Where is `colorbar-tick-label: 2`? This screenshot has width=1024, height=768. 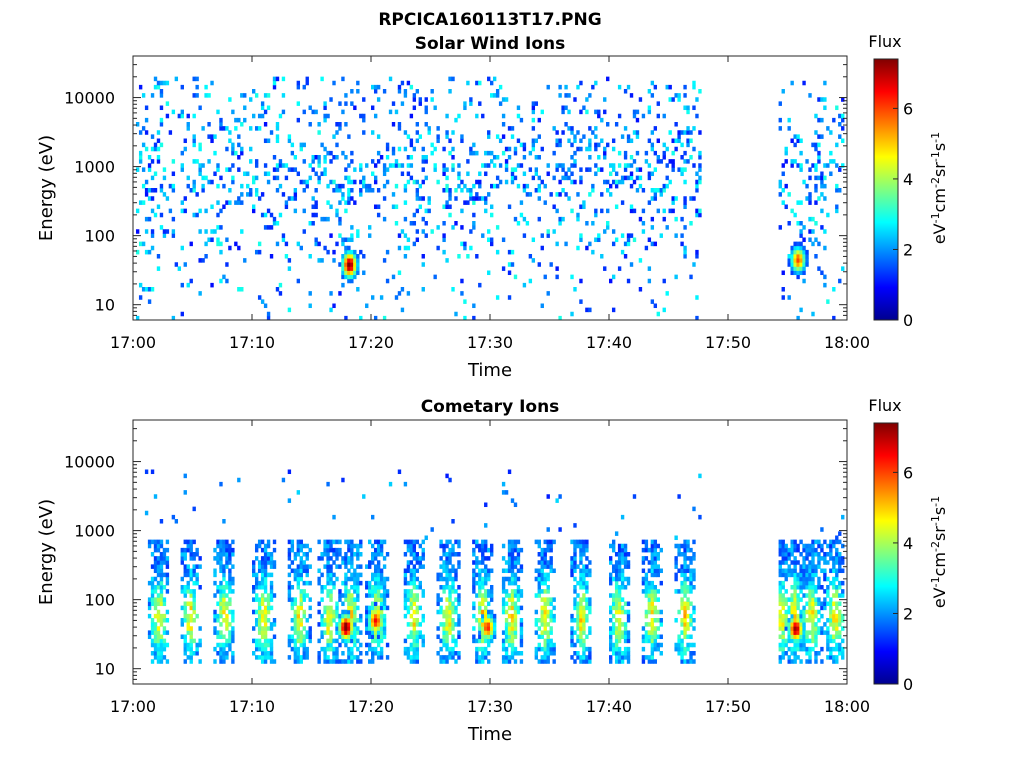 colorbar-tick-label: 2 is located at coordinates (908, 249).